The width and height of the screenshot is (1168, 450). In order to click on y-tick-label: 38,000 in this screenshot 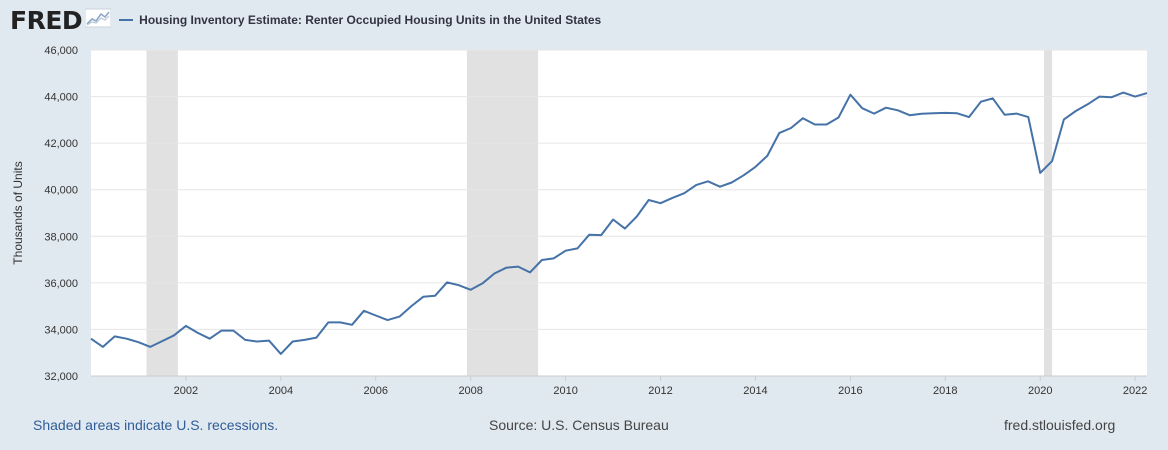, I will do `click(61, 237)`.